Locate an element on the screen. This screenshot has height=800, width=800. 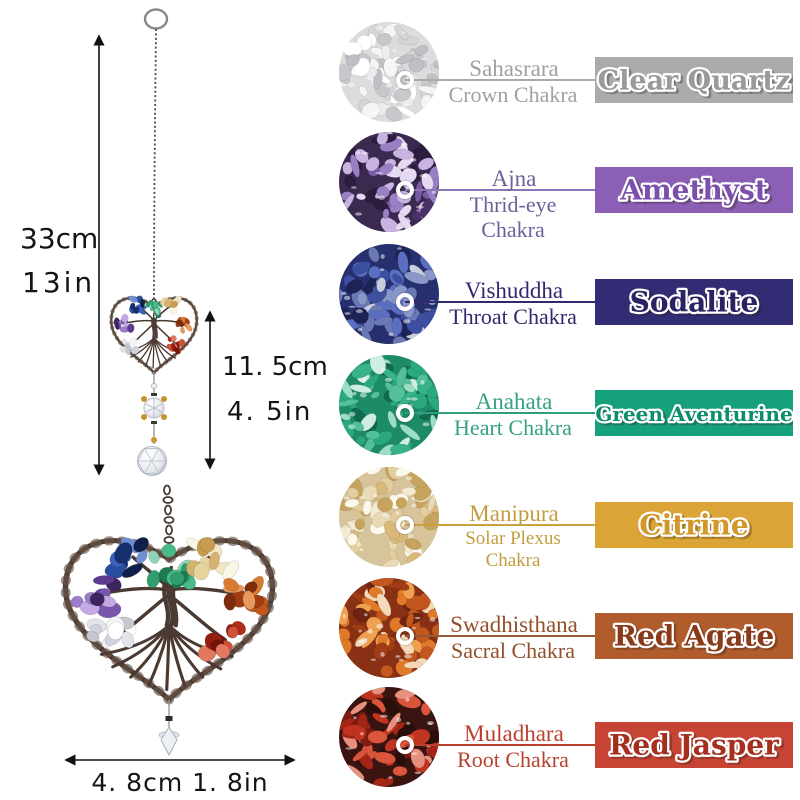
crystal-ball is located at coordinates (152, 461).